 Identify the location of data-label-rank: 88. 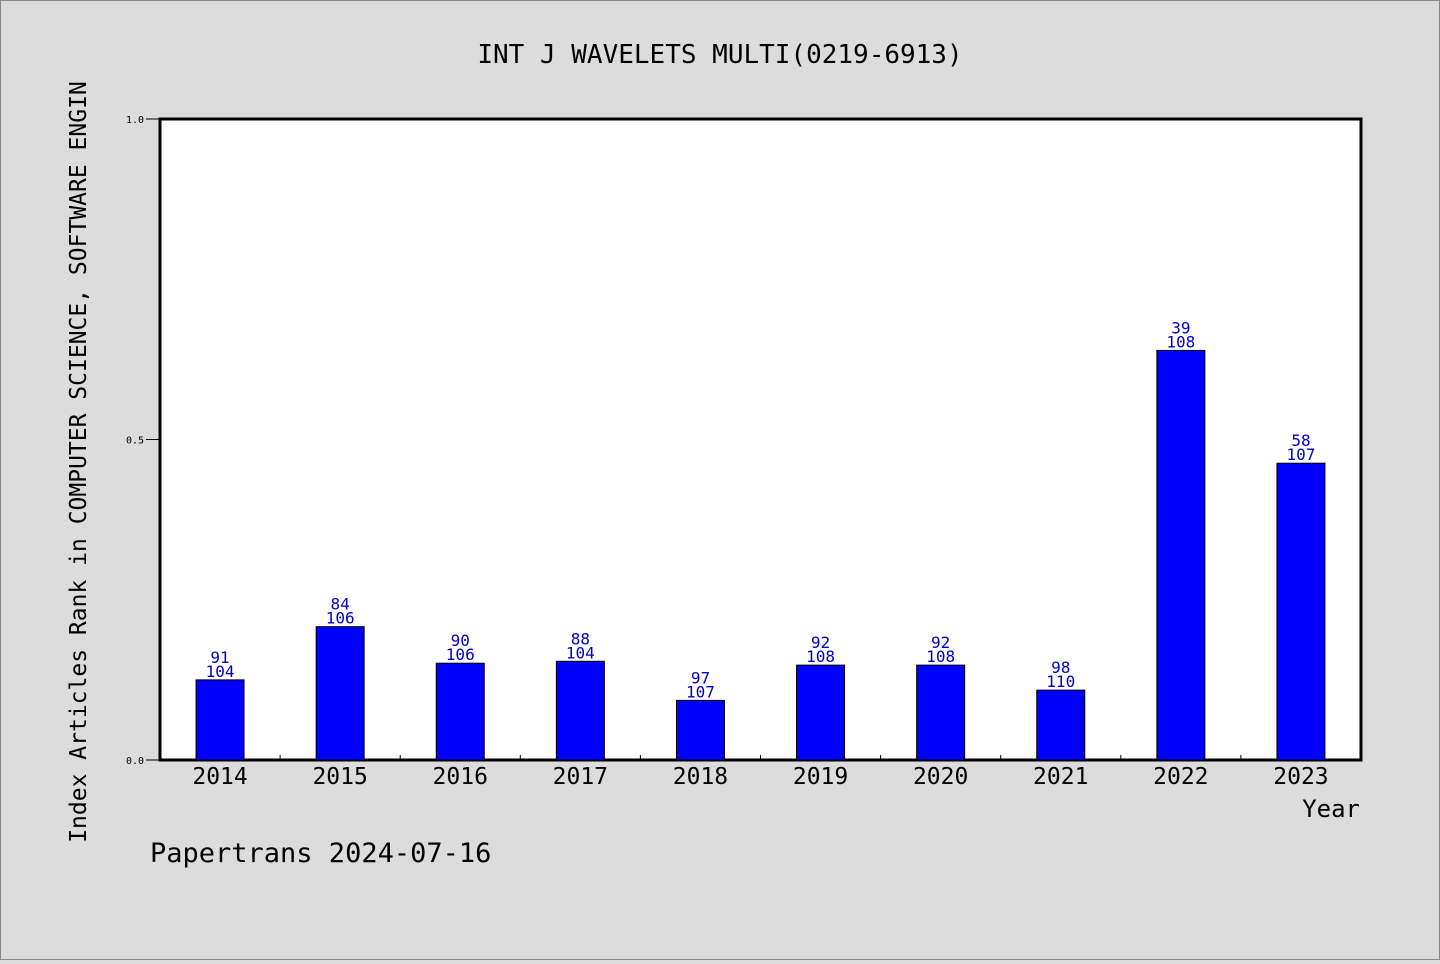
(580, 638).